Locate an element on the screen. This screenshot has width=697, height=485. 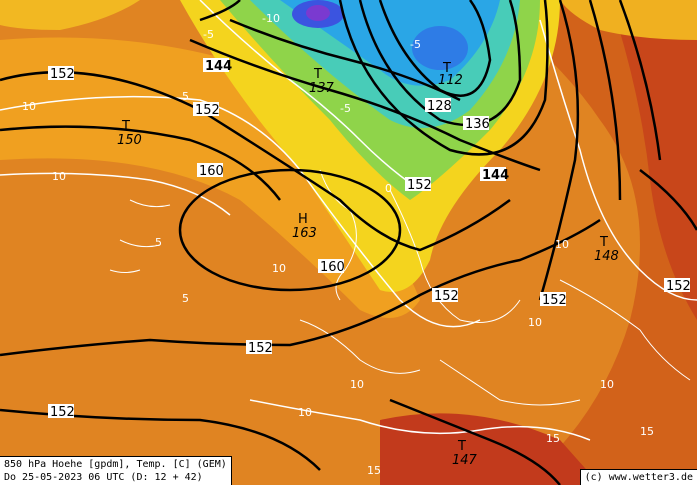
red-zone-east is located at coordinates (653, 160).